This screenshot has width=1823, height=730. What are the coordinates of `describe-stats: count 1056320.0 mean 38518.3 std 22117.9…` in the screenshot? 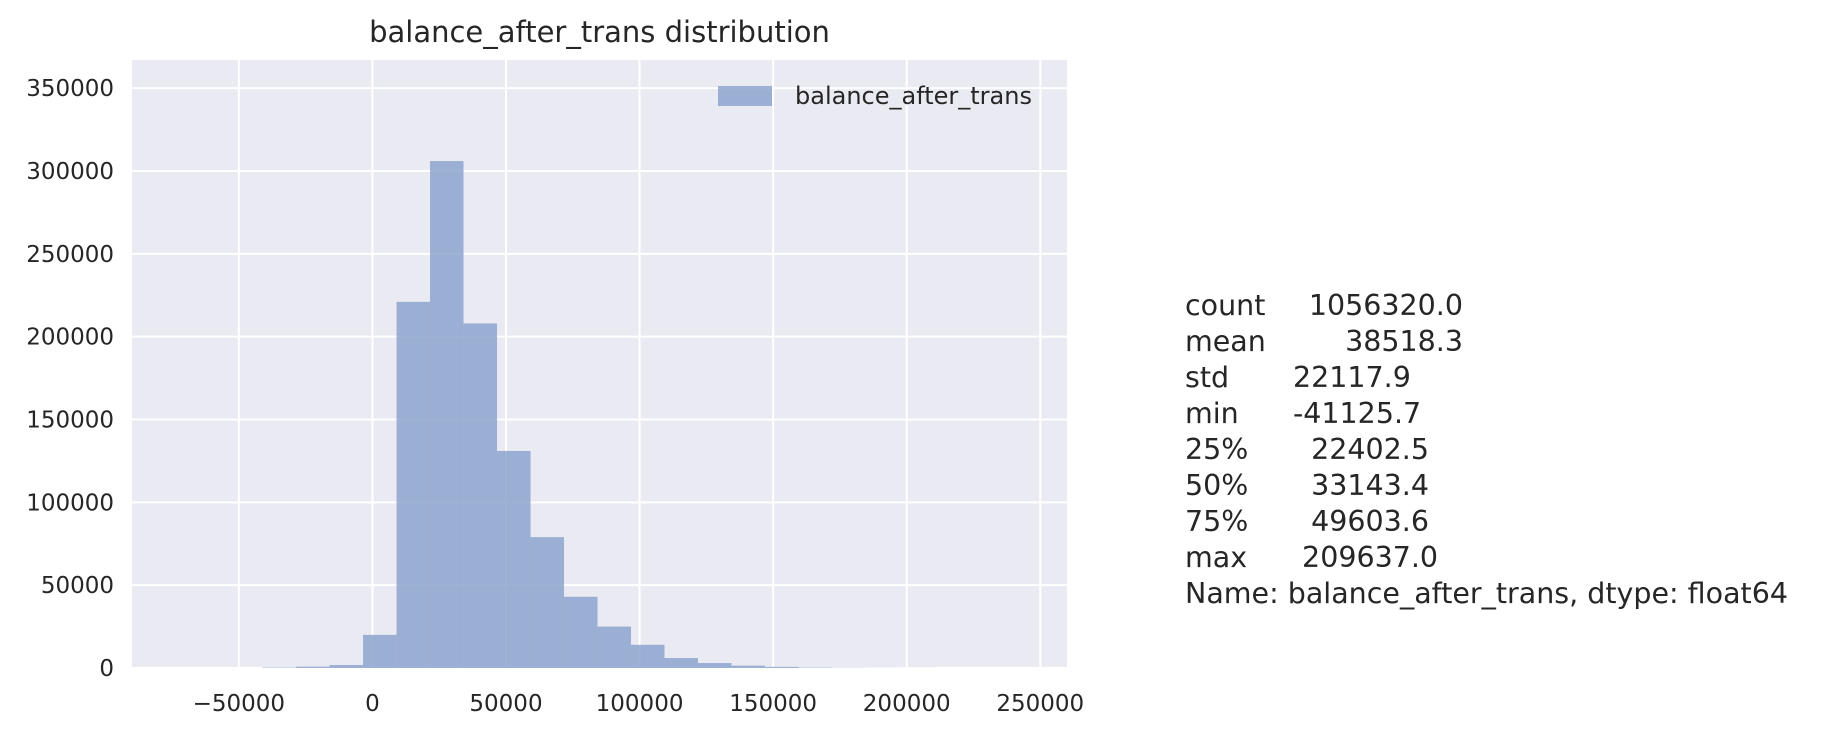 It's located at (1486, 450).